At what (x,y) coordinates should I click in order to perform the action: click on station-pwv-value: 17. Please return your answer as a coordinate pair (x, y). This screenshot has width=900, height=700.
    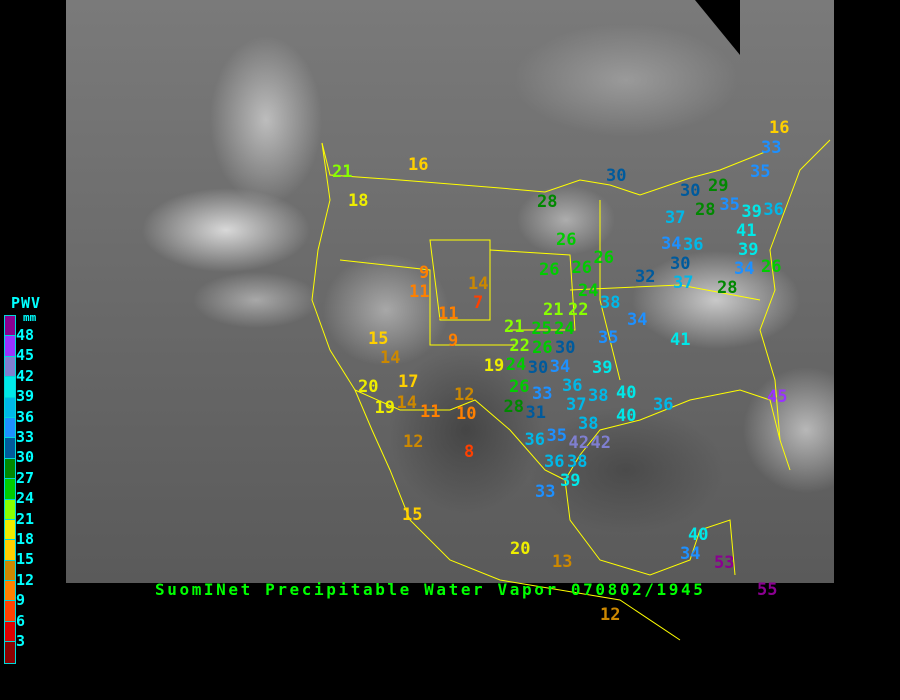
    Looking at the image, I should click on (408, 381).